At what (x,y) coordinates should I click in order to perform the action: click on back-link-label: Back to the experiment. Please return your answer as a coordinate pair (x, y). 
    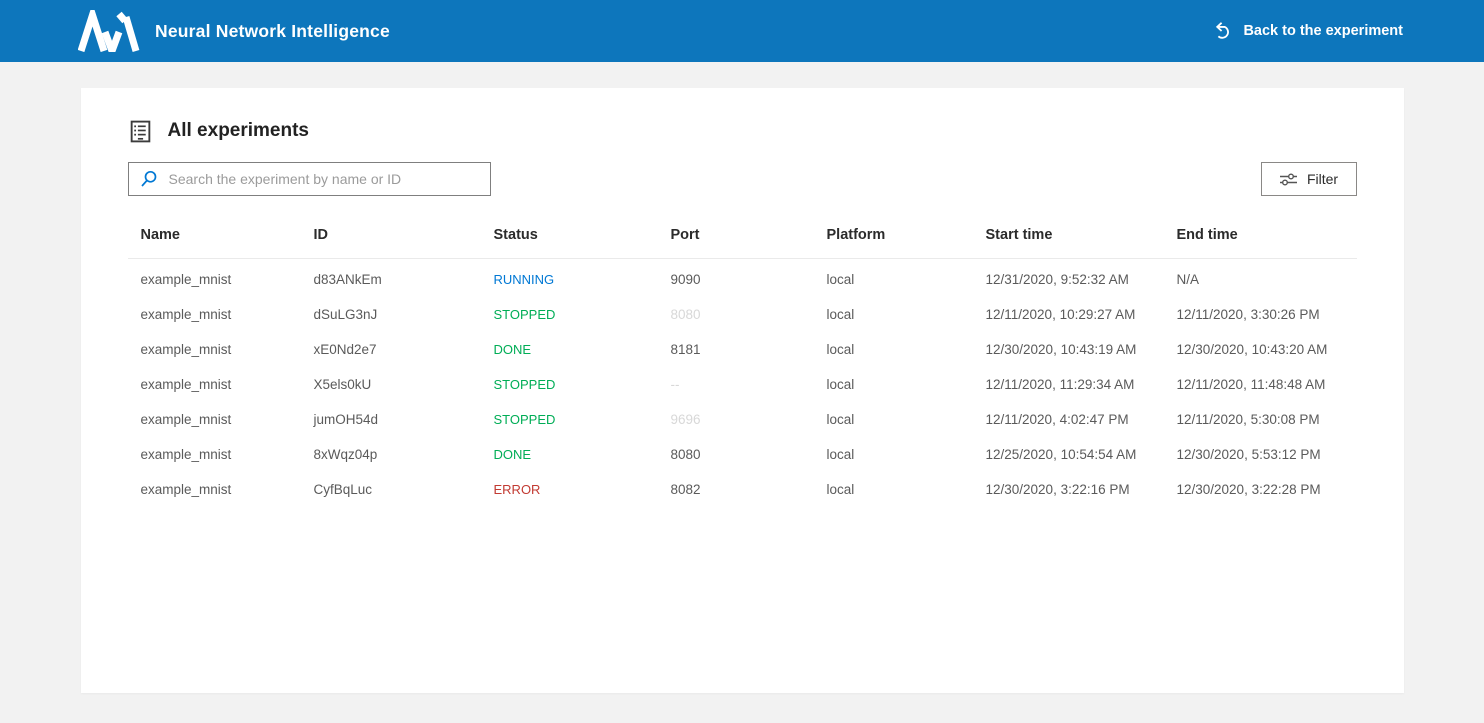
    Looking at the image, I should click on (1323, 31).